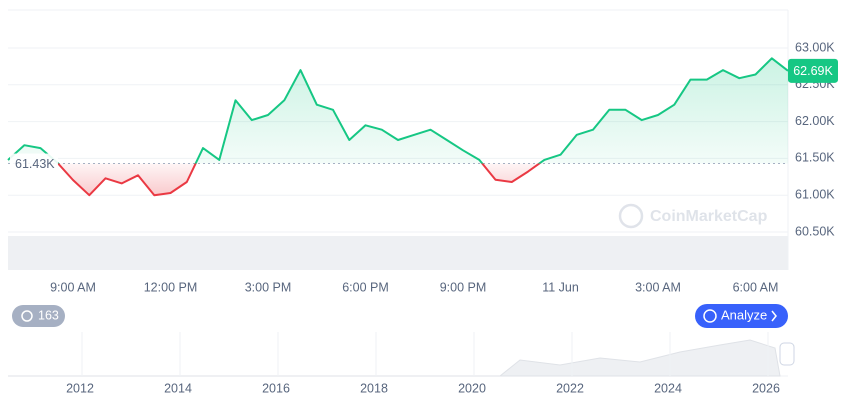  Describe the element at coordinates (27, 316) in the screenshot. I see `history-icon` at that location.